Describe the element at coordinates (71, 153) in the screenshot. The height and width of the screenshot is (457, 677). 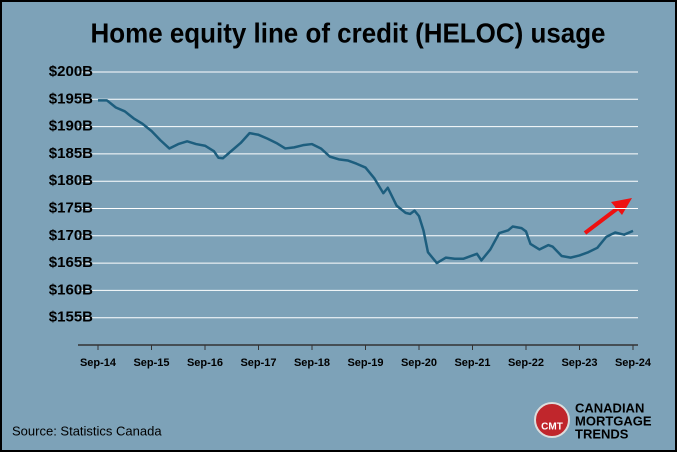
I see `y-tick-label: $185B` at that location.